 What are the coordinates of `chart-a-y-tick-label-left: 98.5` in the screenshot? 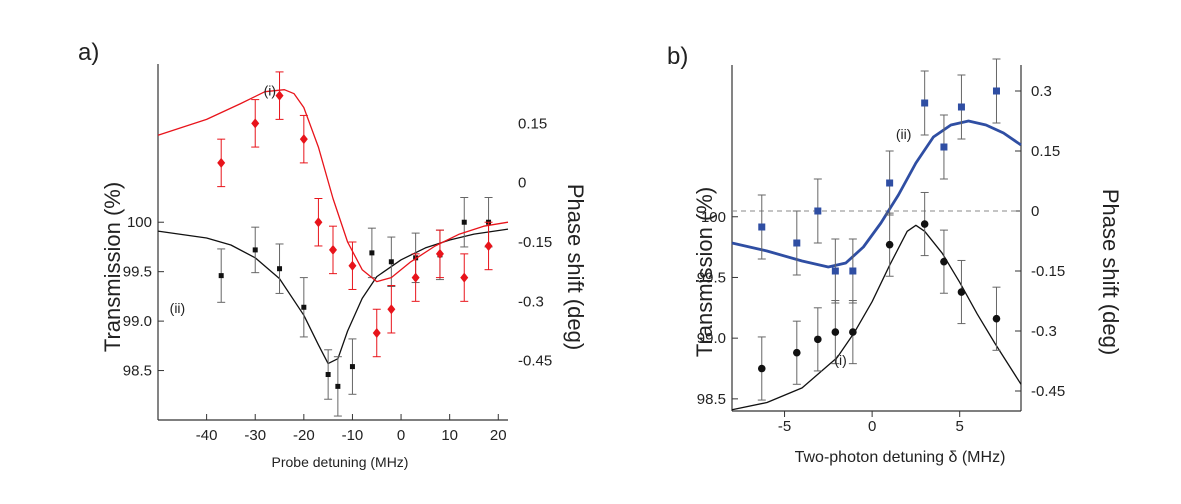 It's located at (137, 371).